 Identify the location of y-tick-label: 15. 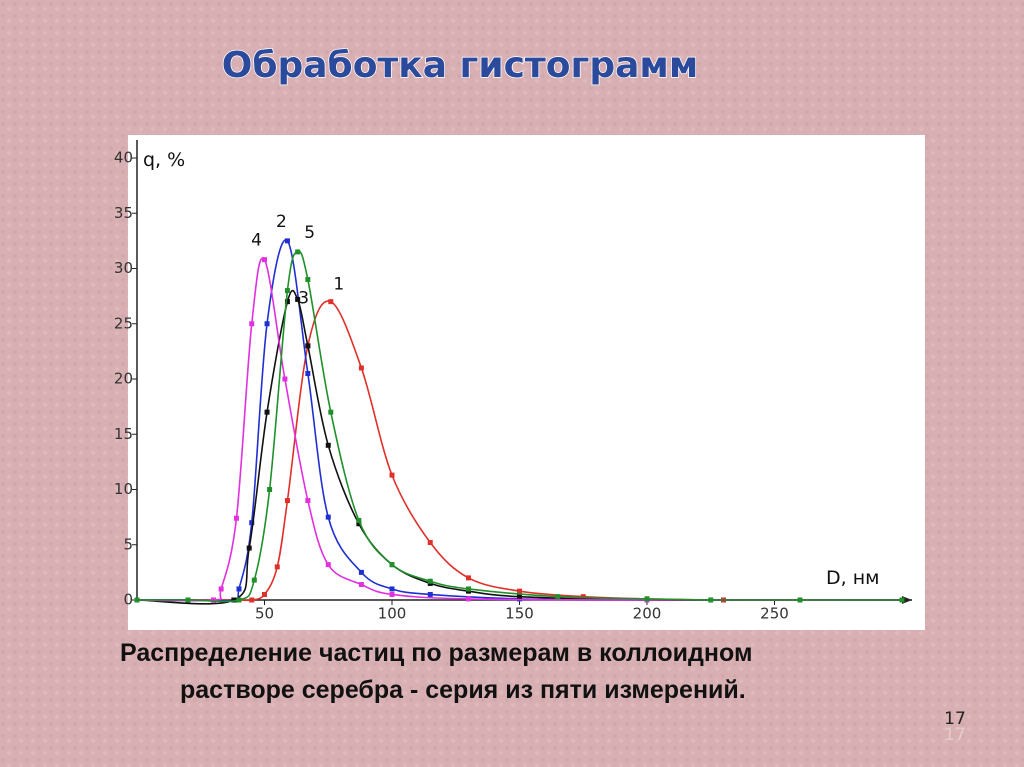
(123, 434).